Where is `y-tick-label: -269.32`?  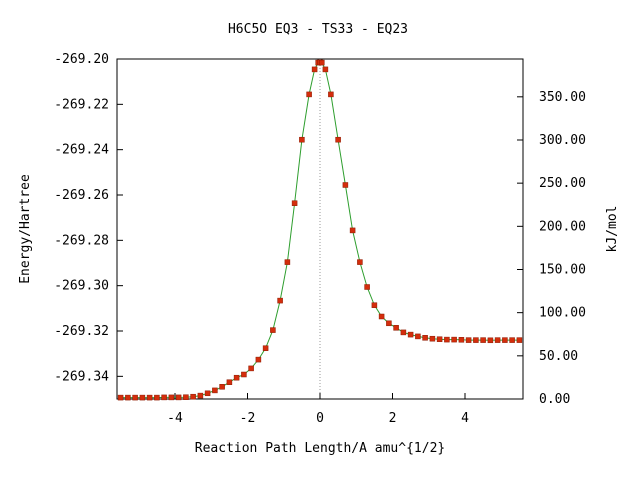 y-tick-label: -269.32 is located at coordinates (81, 331).